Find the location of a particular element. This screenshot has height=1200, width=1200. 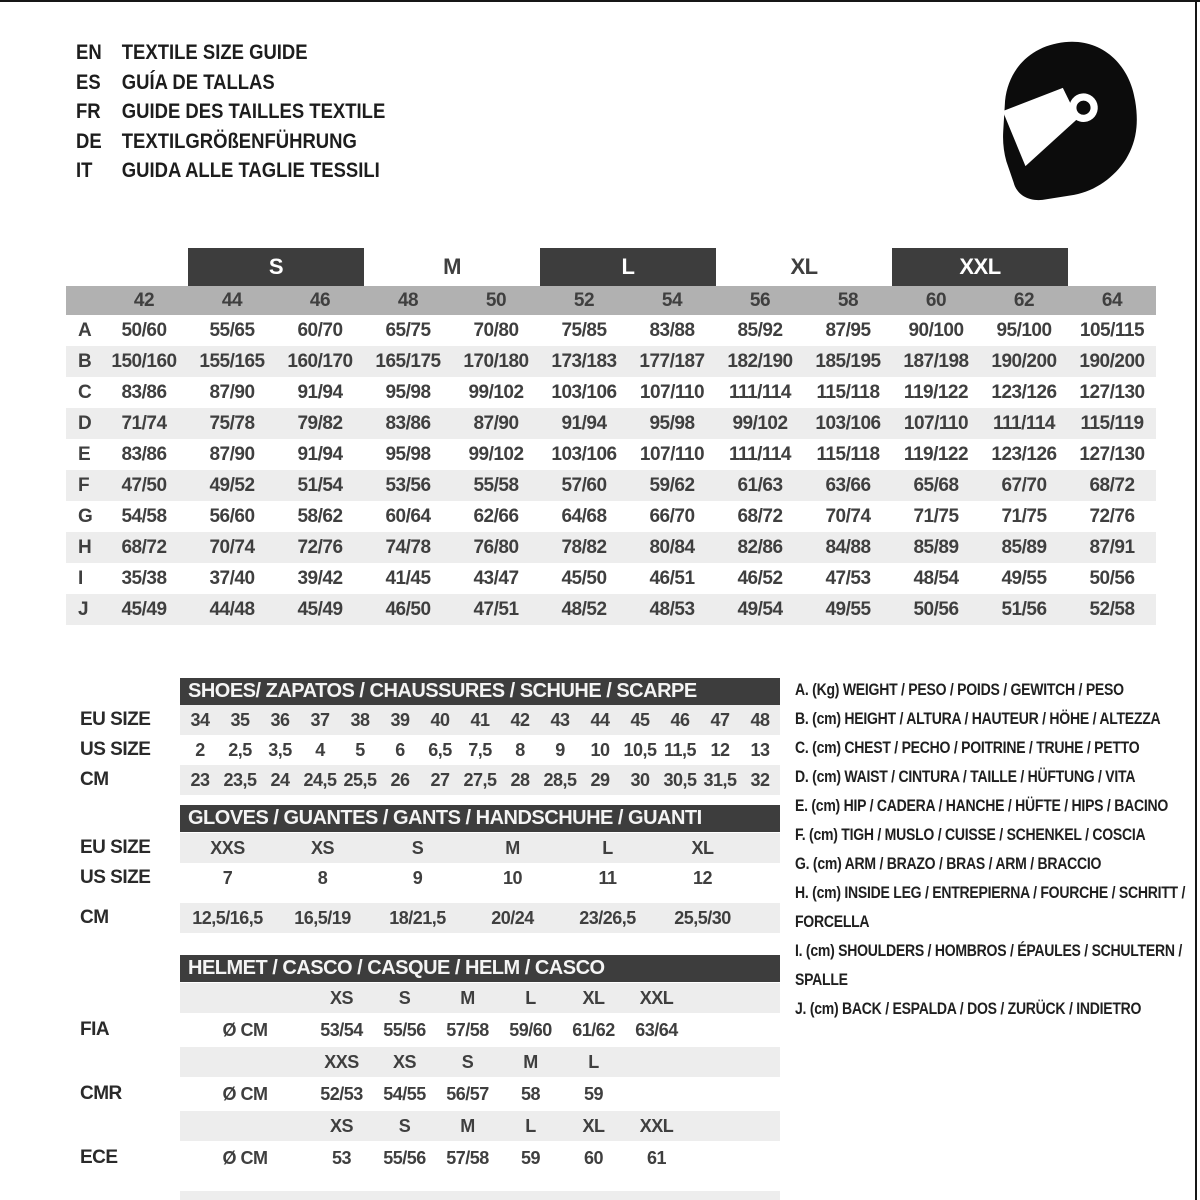

section-cells: XS S M L XL XXL is located at coordinates (480, 1126).